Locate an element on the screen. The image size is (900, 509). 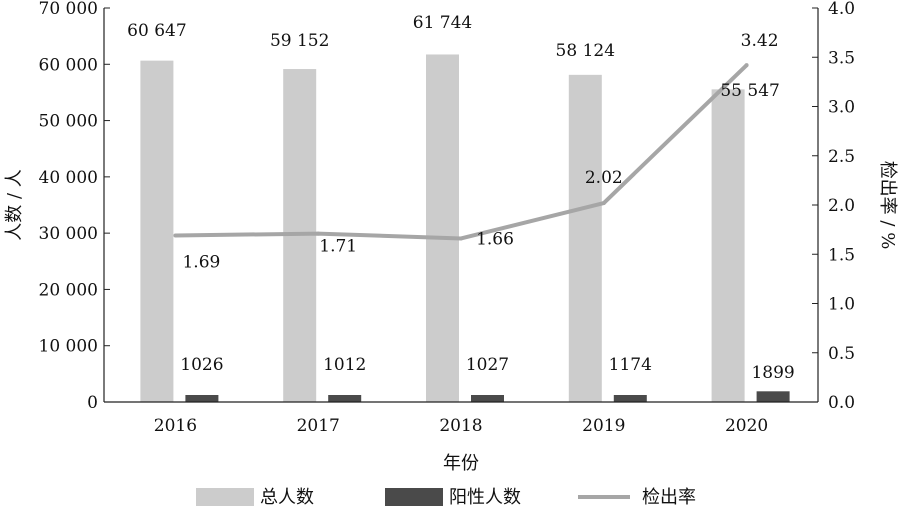
y-tick-label: 70 000 is located at coordinates (68, 9).